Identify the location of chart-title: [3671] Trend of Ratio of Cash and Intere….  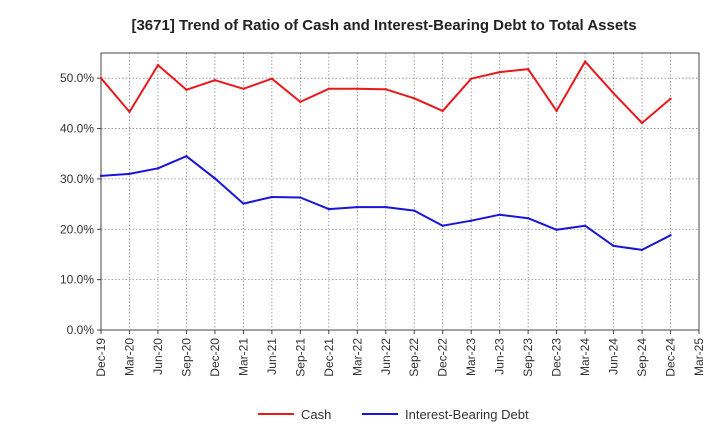
(383, 25).